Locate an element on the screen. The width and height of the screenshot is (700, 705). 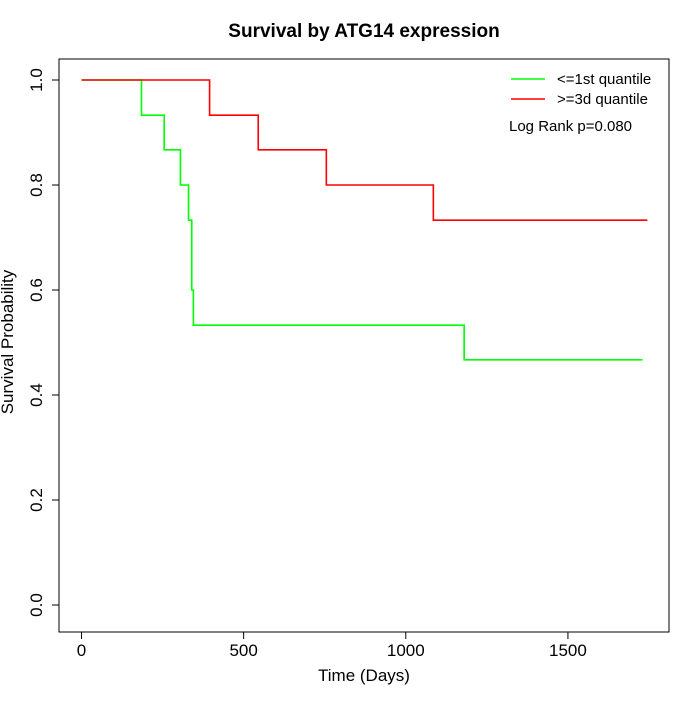
x-tick-label: 0 is located at coordinates (81, 650).